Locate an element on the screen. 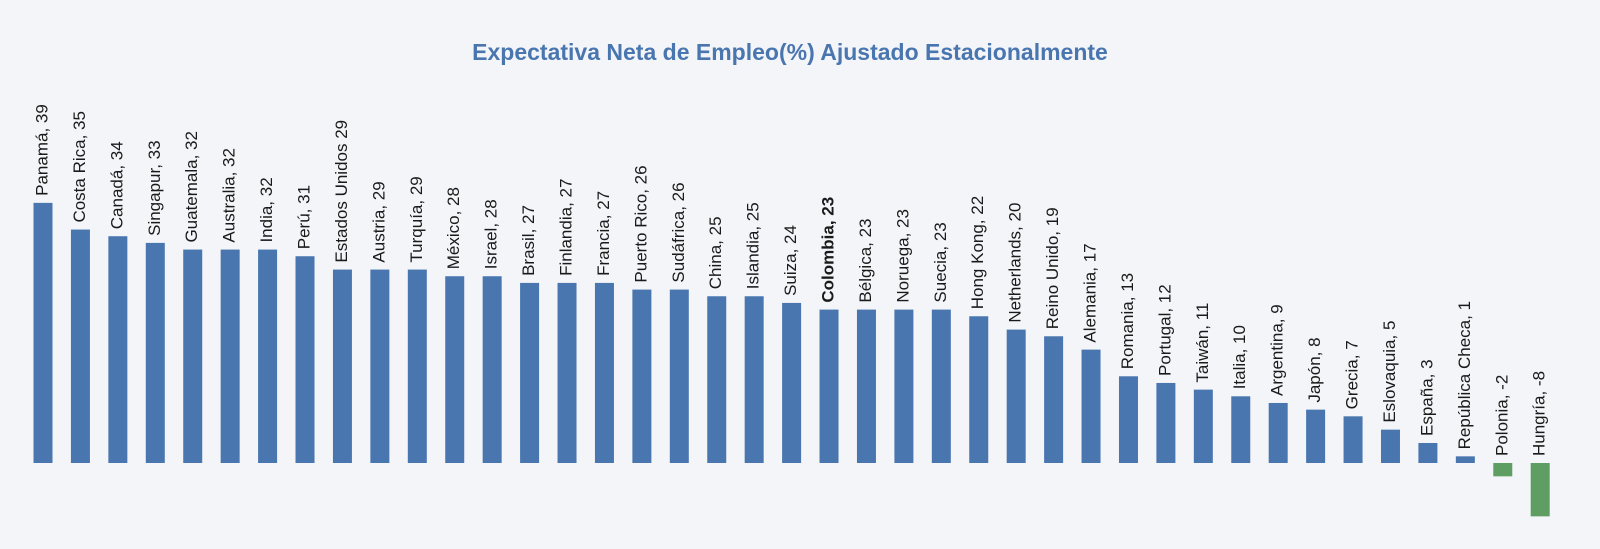  data-label: Eslovaquia, 5 is located at coordinates (1389, 372).